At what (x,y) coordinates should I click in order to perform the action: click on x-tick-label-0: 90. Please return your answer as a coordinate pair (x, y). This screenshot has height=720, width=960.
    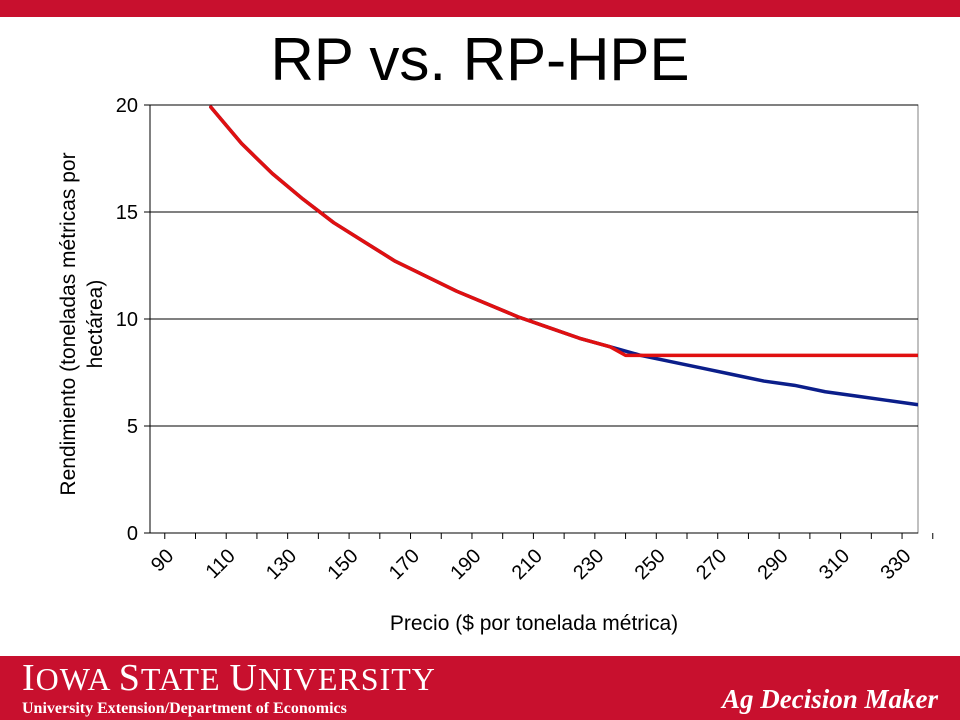
    Looking at the image, I should click on (162, 560).